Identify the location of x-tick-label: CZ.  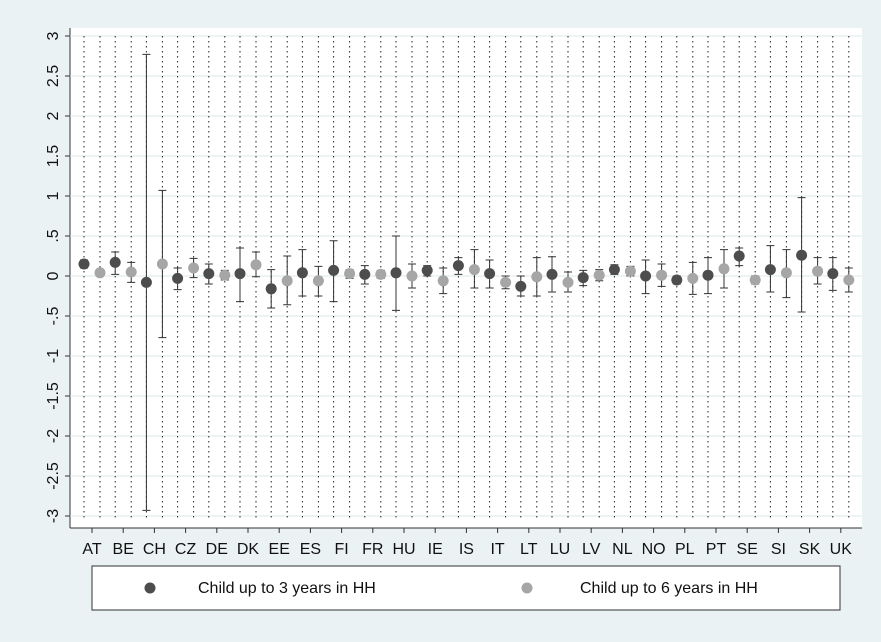
(186, 549).